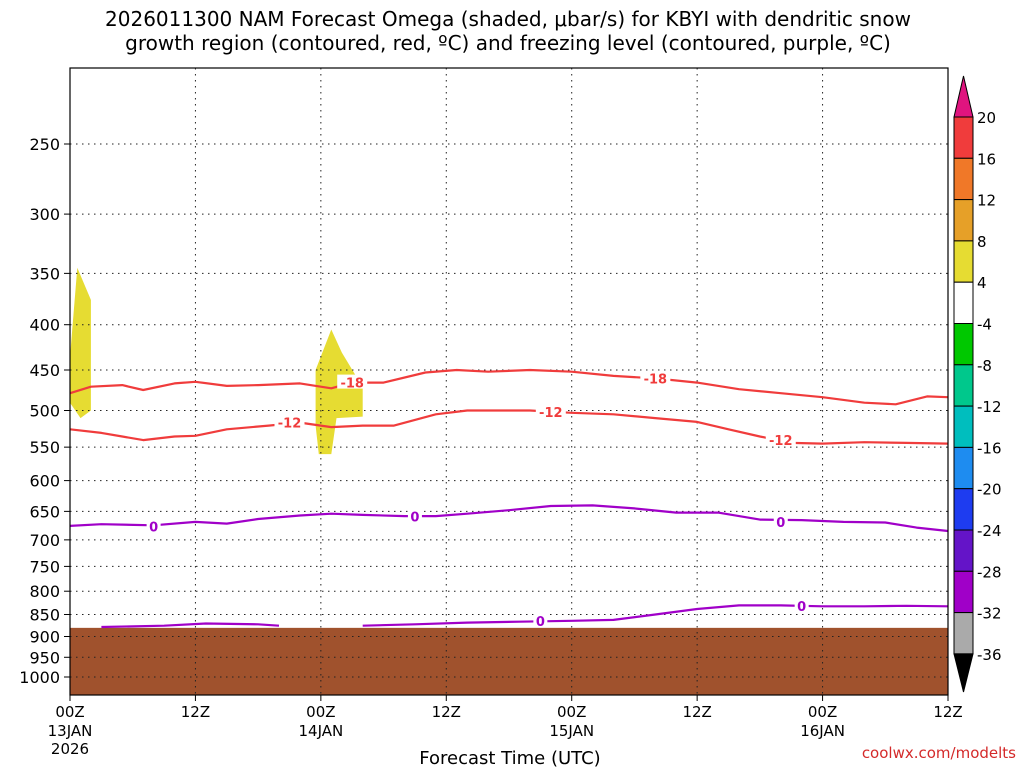  What do you see at coordinates (963, 96) in the screenshot?
I see `colorbar-top-arrow` at bounding box center [963, 96].